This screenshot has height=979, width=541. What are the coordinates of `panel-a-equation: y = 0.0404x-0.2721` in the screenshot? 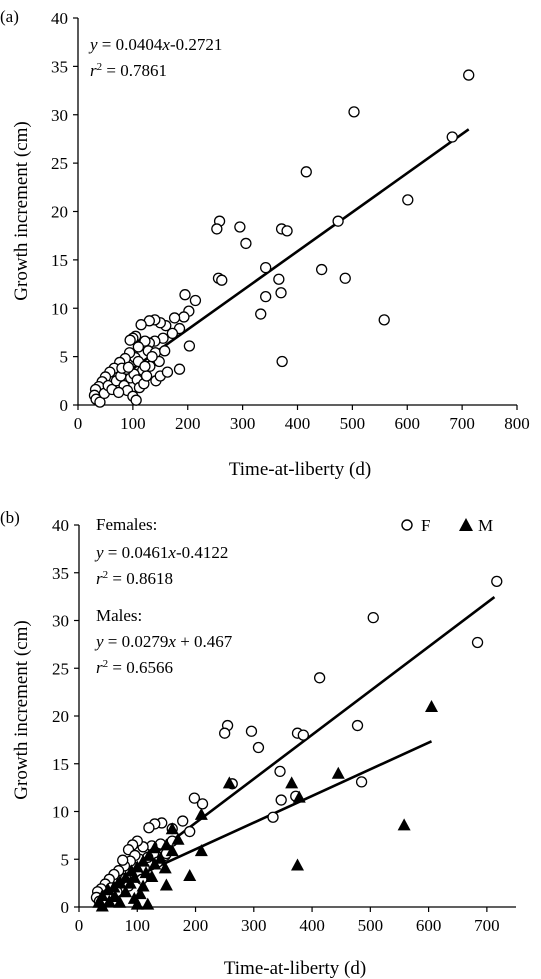 It's located at (155, 44).